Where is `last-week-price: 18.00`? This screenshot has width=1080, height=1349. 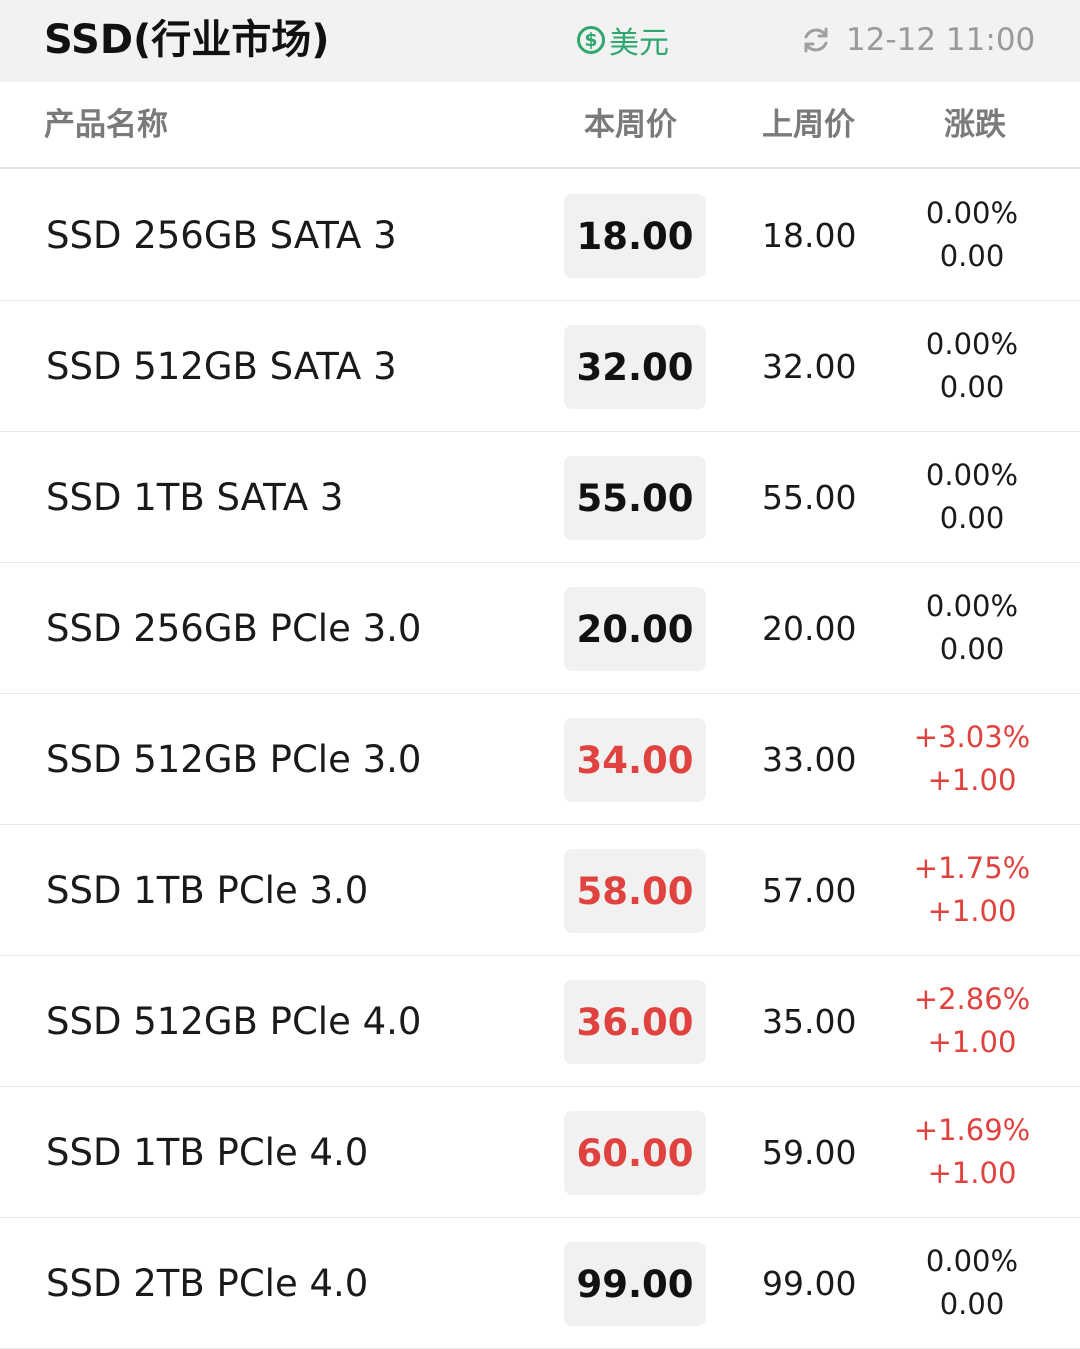
last-week-price: 18.00 is located at coordinates (809, 235).